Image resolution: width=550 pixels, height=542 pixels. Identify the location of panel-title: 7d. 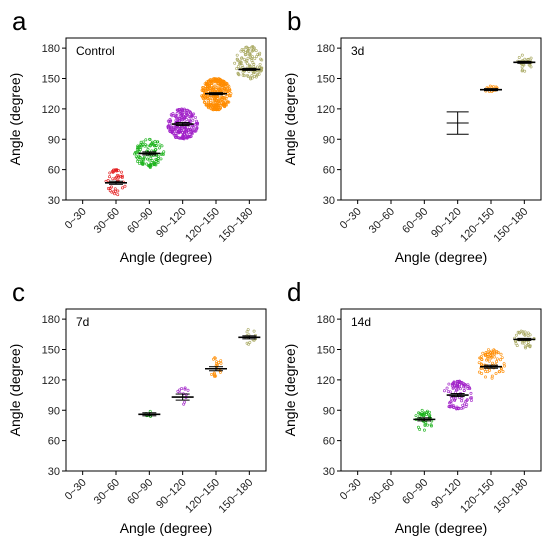
(82, 322).